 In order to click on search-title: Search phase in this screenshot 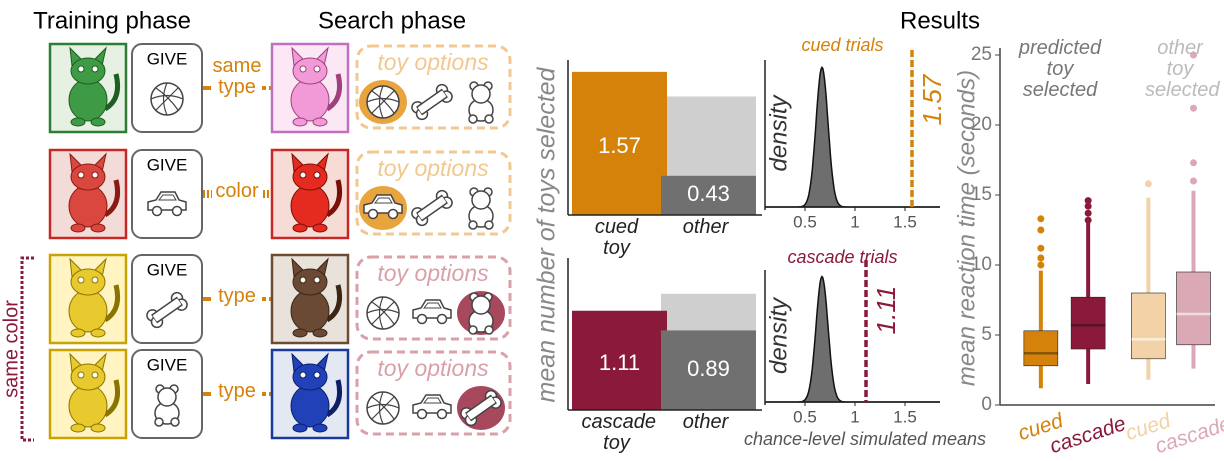, I will do `click(392, 20)`.